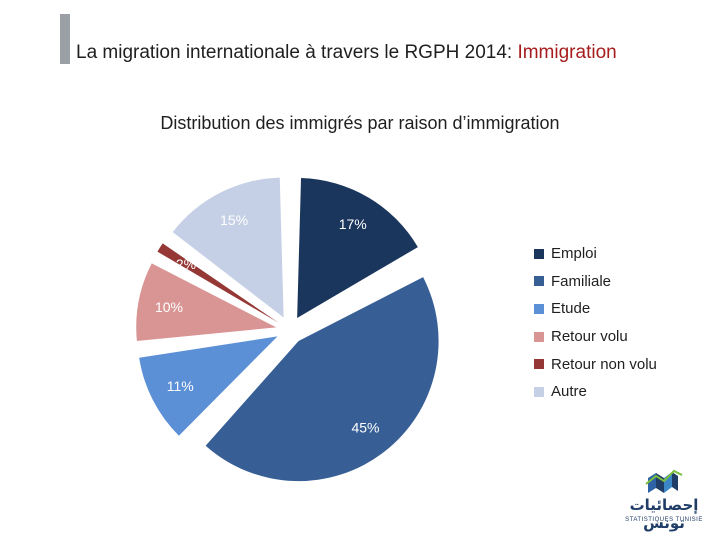 This screenshot has width=720, height=540. I want to click on legend-item-familiale: Familiale, so click(595, 282).